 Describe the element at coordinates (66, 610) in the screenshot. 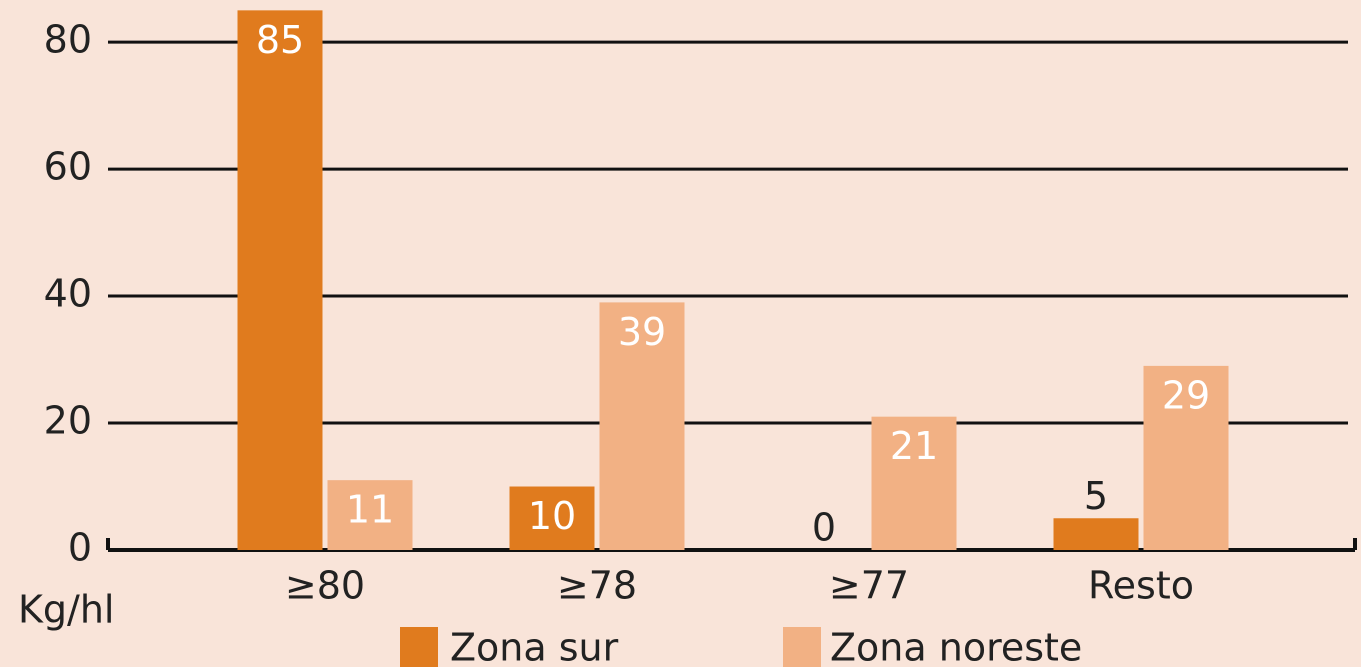

I see `x-axis-label: Kg/hl` at that location.